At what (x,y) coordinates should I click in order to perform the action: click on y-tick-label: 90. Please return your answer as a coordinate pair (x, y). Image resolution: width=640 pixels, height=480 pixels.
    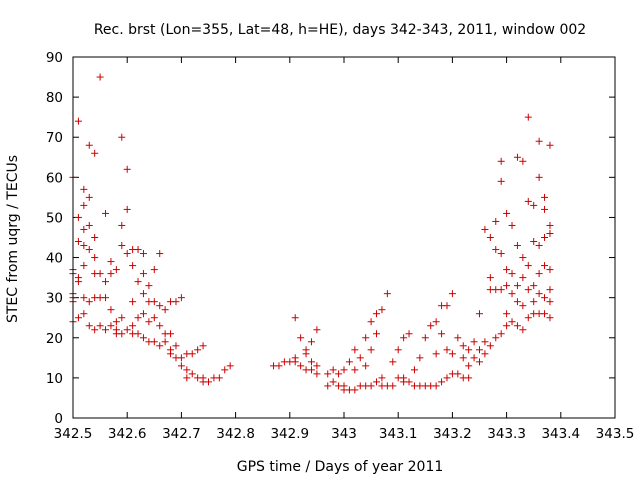
    Looking at the image, I should click on (54, 58).